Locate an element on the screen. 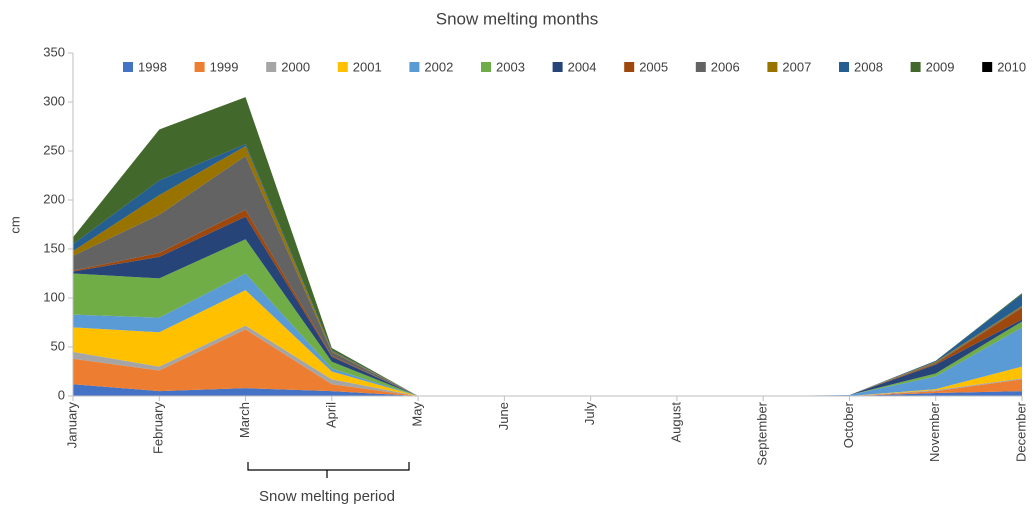 This screenshot has width=1034, height=512. legend-label: 2008 is located at coordinates (868, 66).